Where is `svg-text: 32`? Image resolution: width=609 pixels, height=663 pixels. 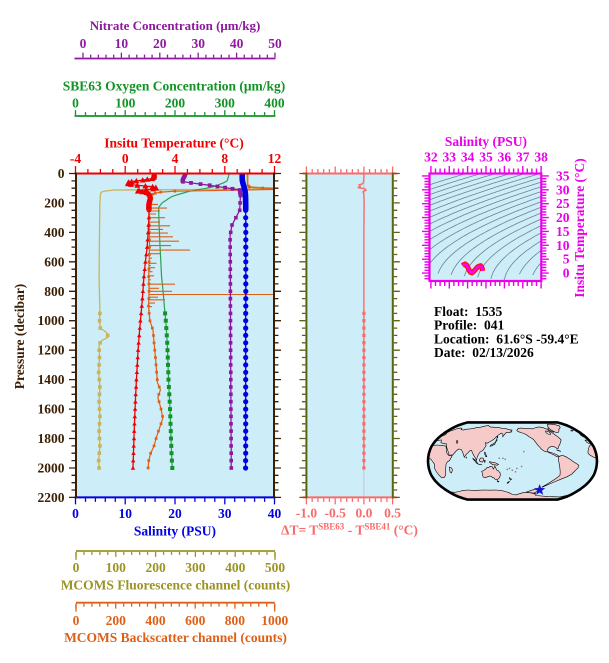
svg-text: 32 is located at coordinates (431, 157).